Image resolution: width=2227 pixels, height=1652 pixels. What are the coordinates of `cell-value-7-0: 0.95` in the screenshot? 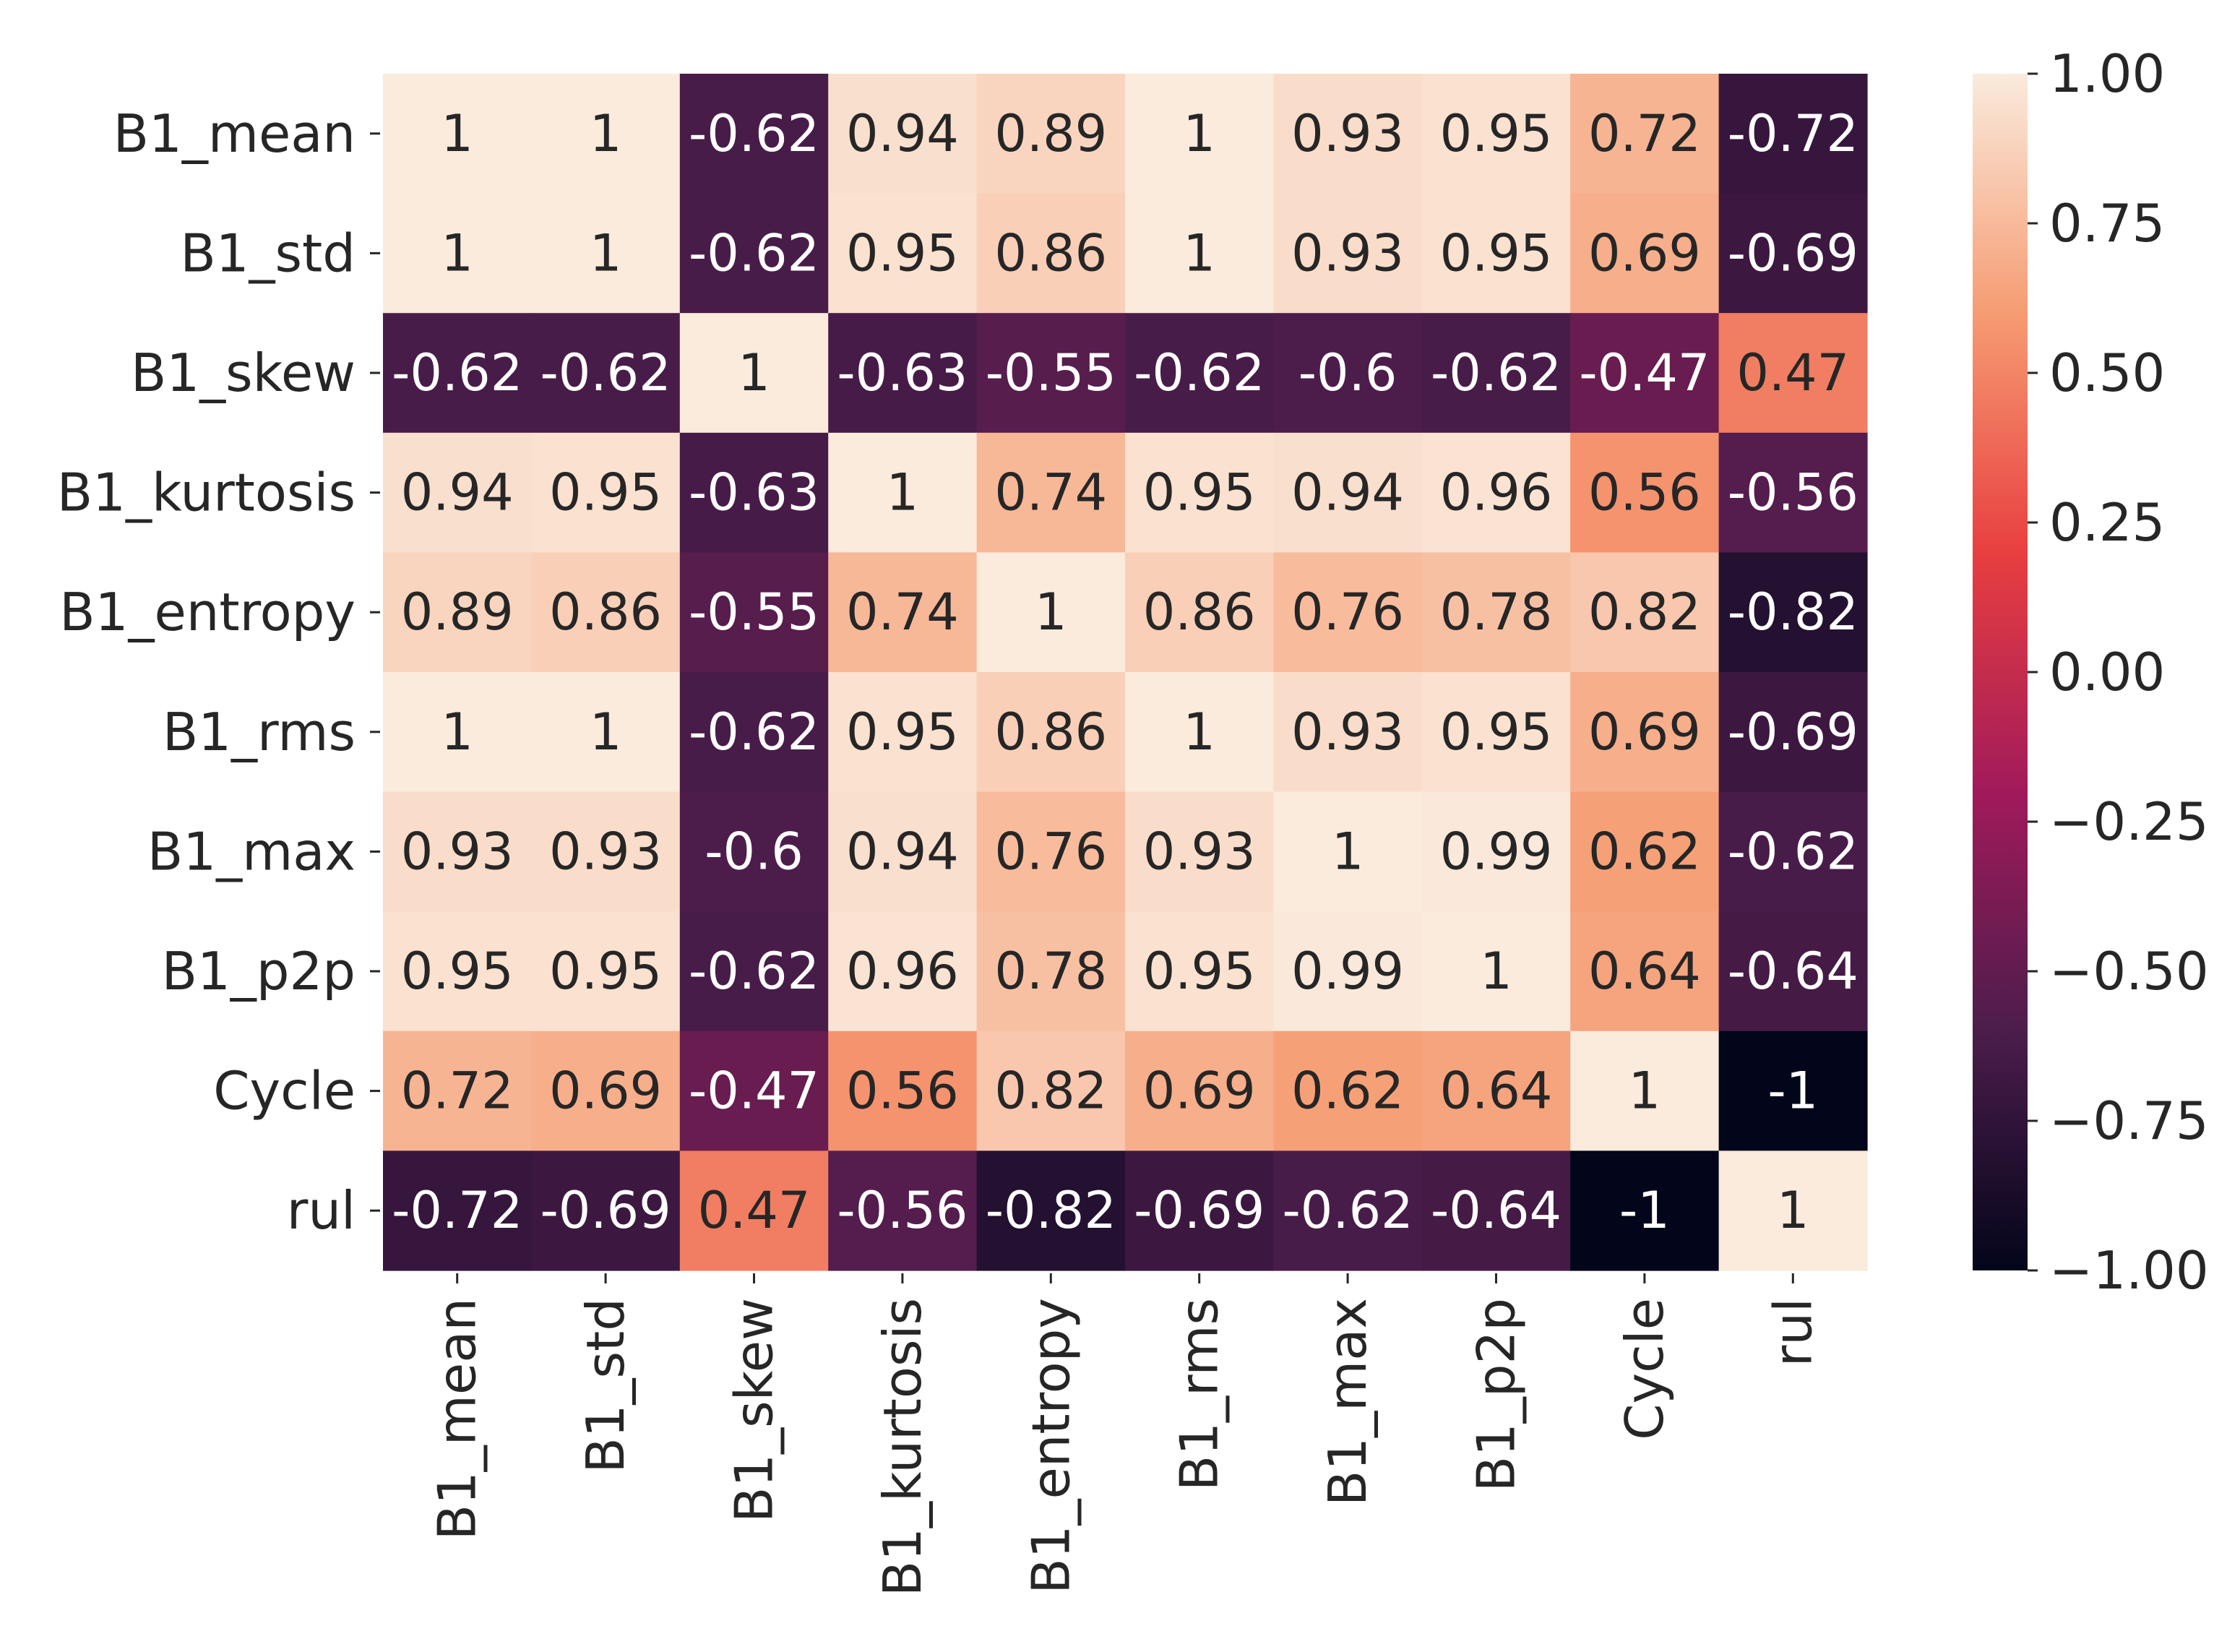 It's located at (457, 971).